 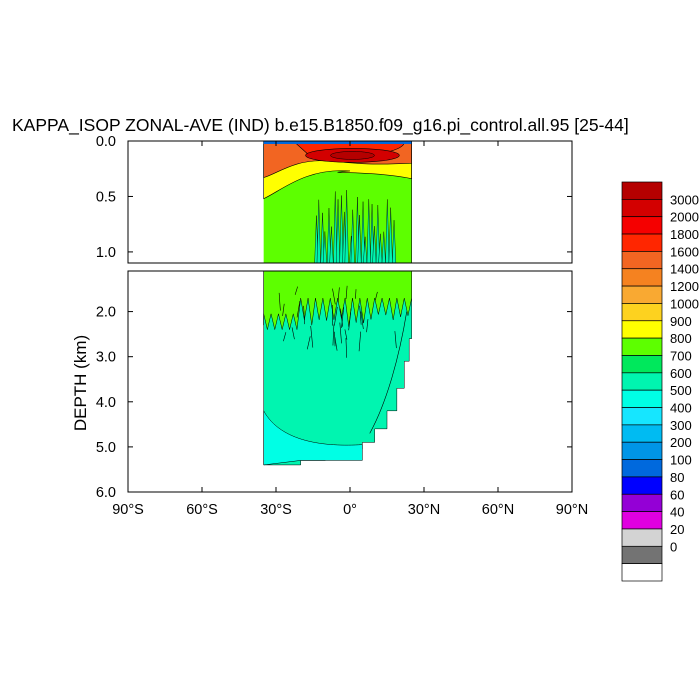 What do you see at coordinates (681, 338) in the screenshot?
I see `colorbar-label: 800` at bounding box center [681, 338].